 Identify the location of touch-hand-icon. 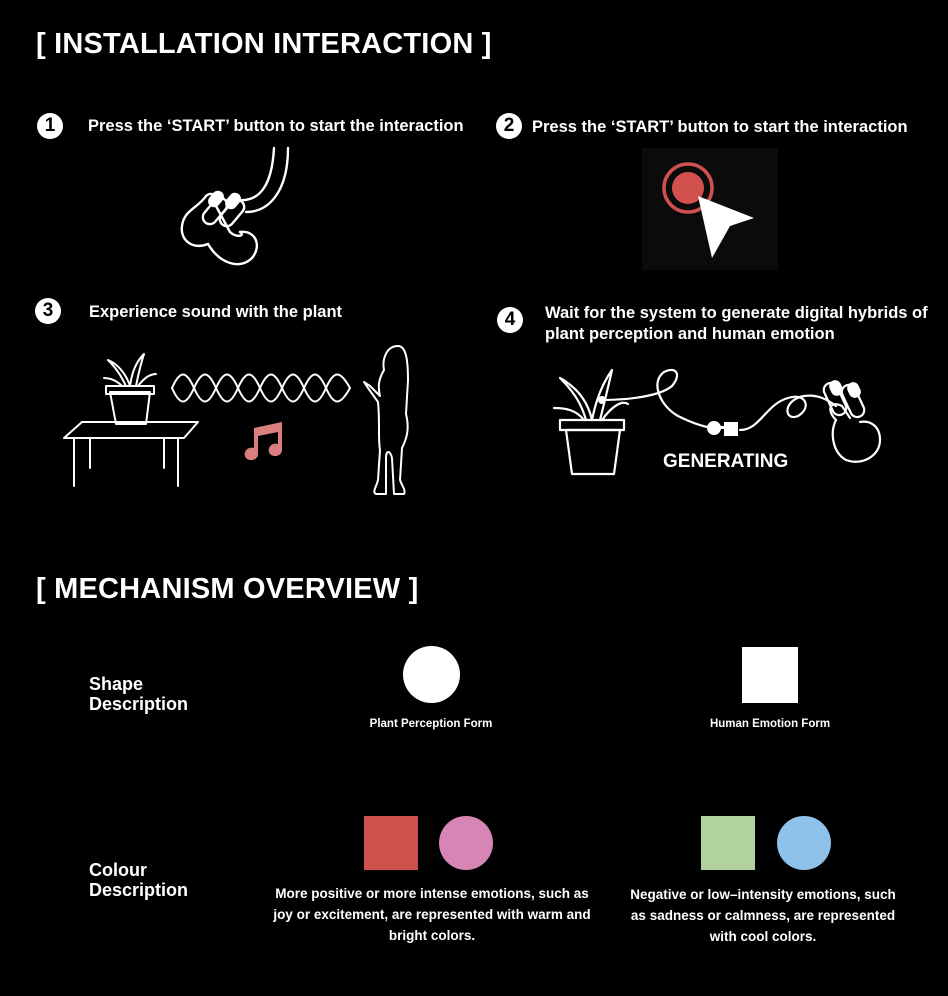
(235, 206).